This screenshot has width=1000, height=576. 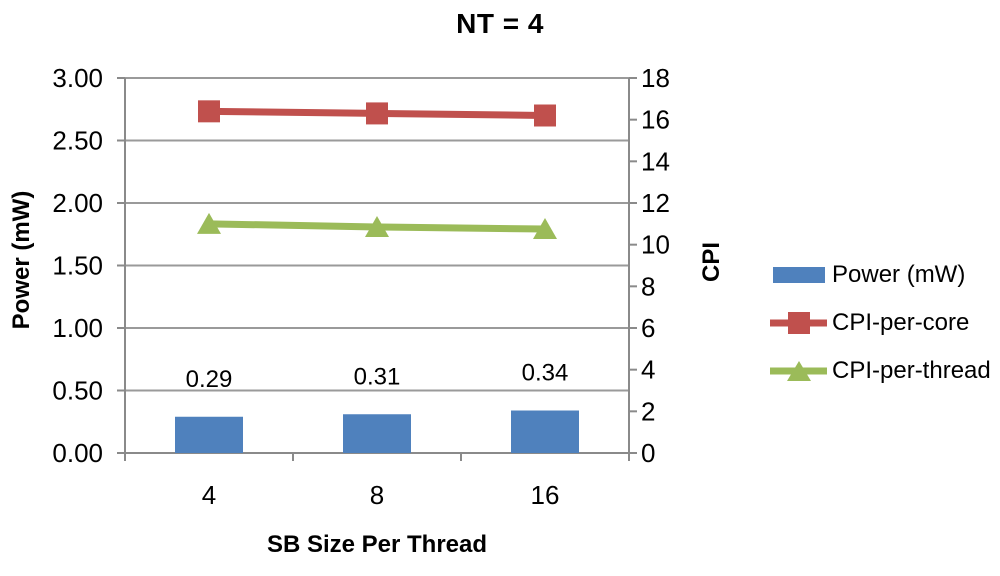 I want to click on y-left-tick-label: 2.50, so click(x=77, y=141).